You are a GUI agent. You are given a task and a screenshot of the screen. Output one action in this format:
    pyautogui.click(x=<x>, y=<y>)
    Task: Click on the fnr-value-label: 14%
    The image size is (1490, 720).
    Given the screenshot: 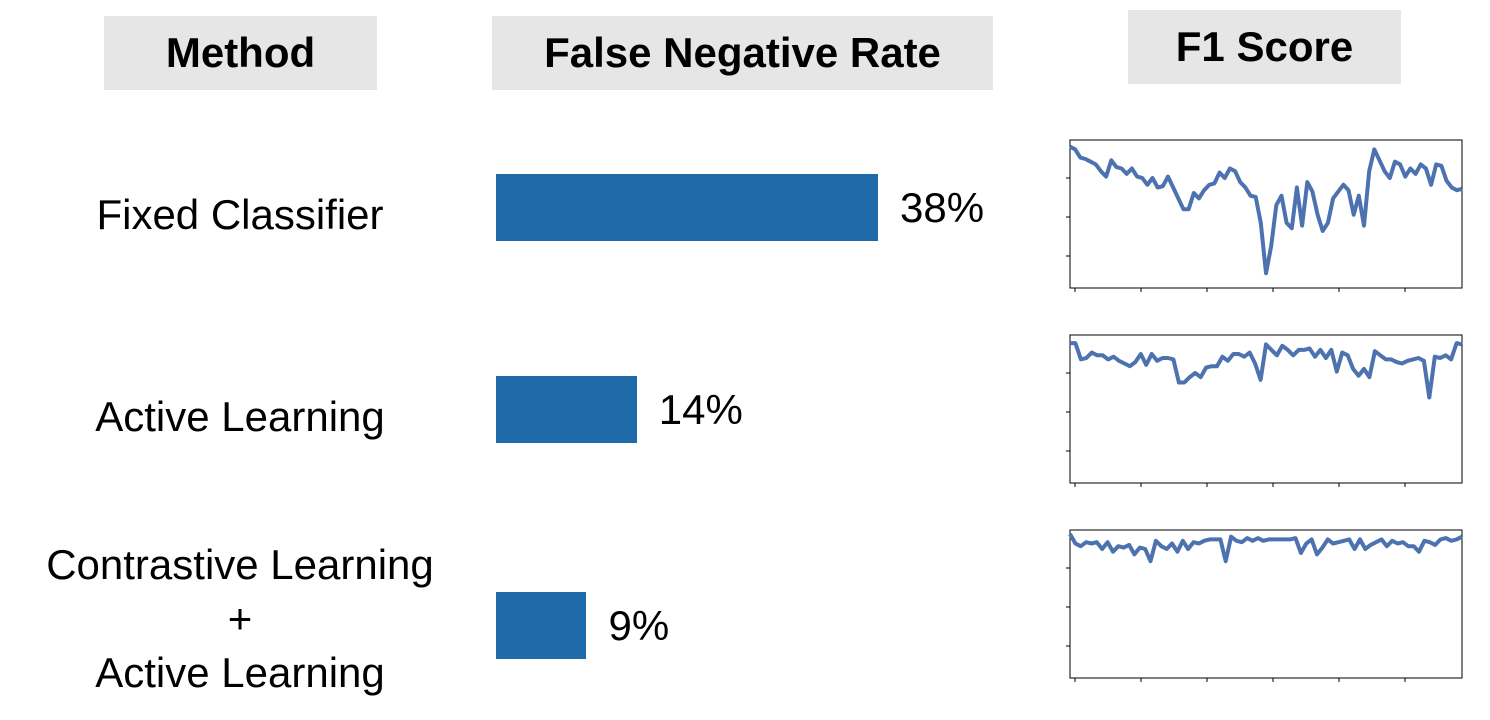 What is the action you would take?
    pyautogui.click(x=700, y=409)
    